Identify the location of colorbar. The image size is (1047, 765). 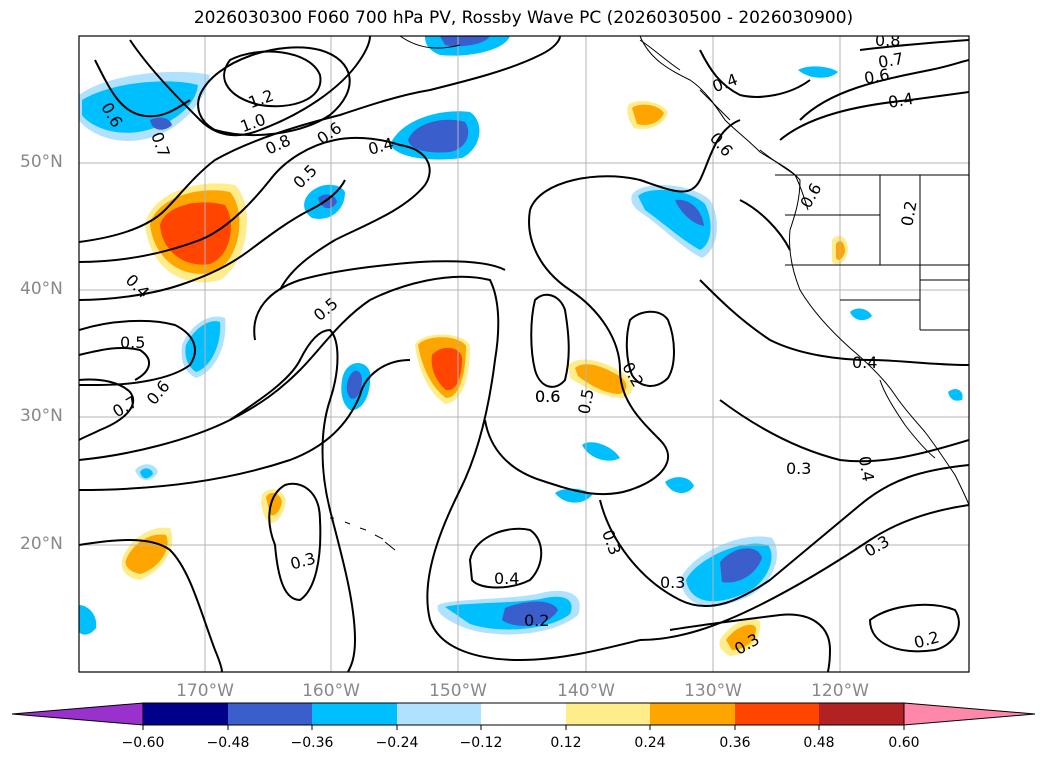
(523, 716).